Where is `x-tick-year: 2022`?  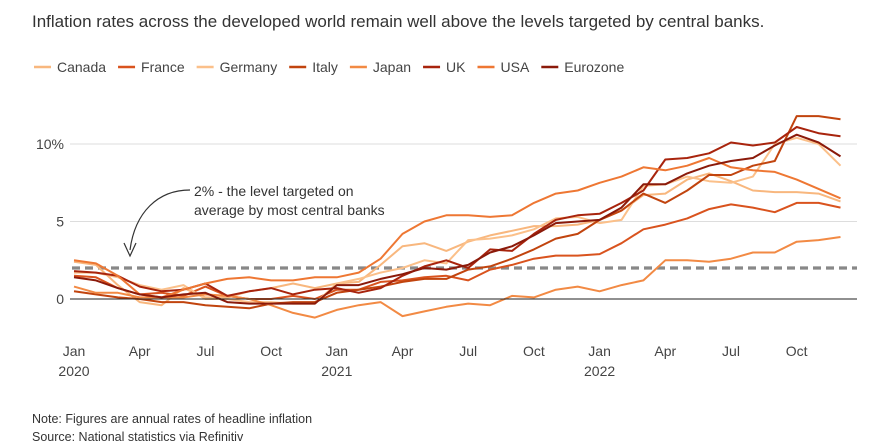 x-tick-year: 2022 is located at coordinates (599, 371).